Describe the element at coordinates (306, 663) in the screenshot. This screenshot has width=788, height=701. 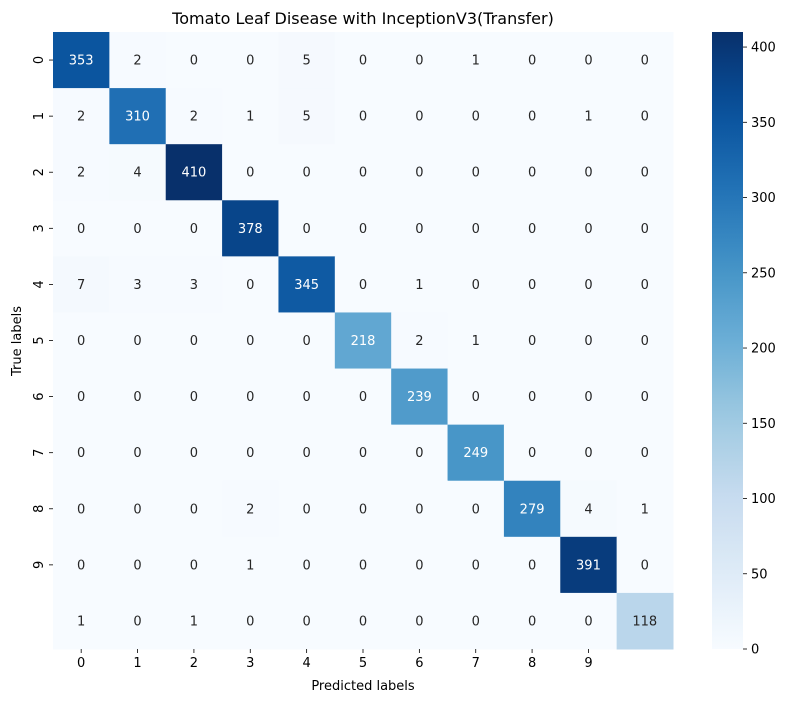
I see `x-tick-label: 4` at that location.